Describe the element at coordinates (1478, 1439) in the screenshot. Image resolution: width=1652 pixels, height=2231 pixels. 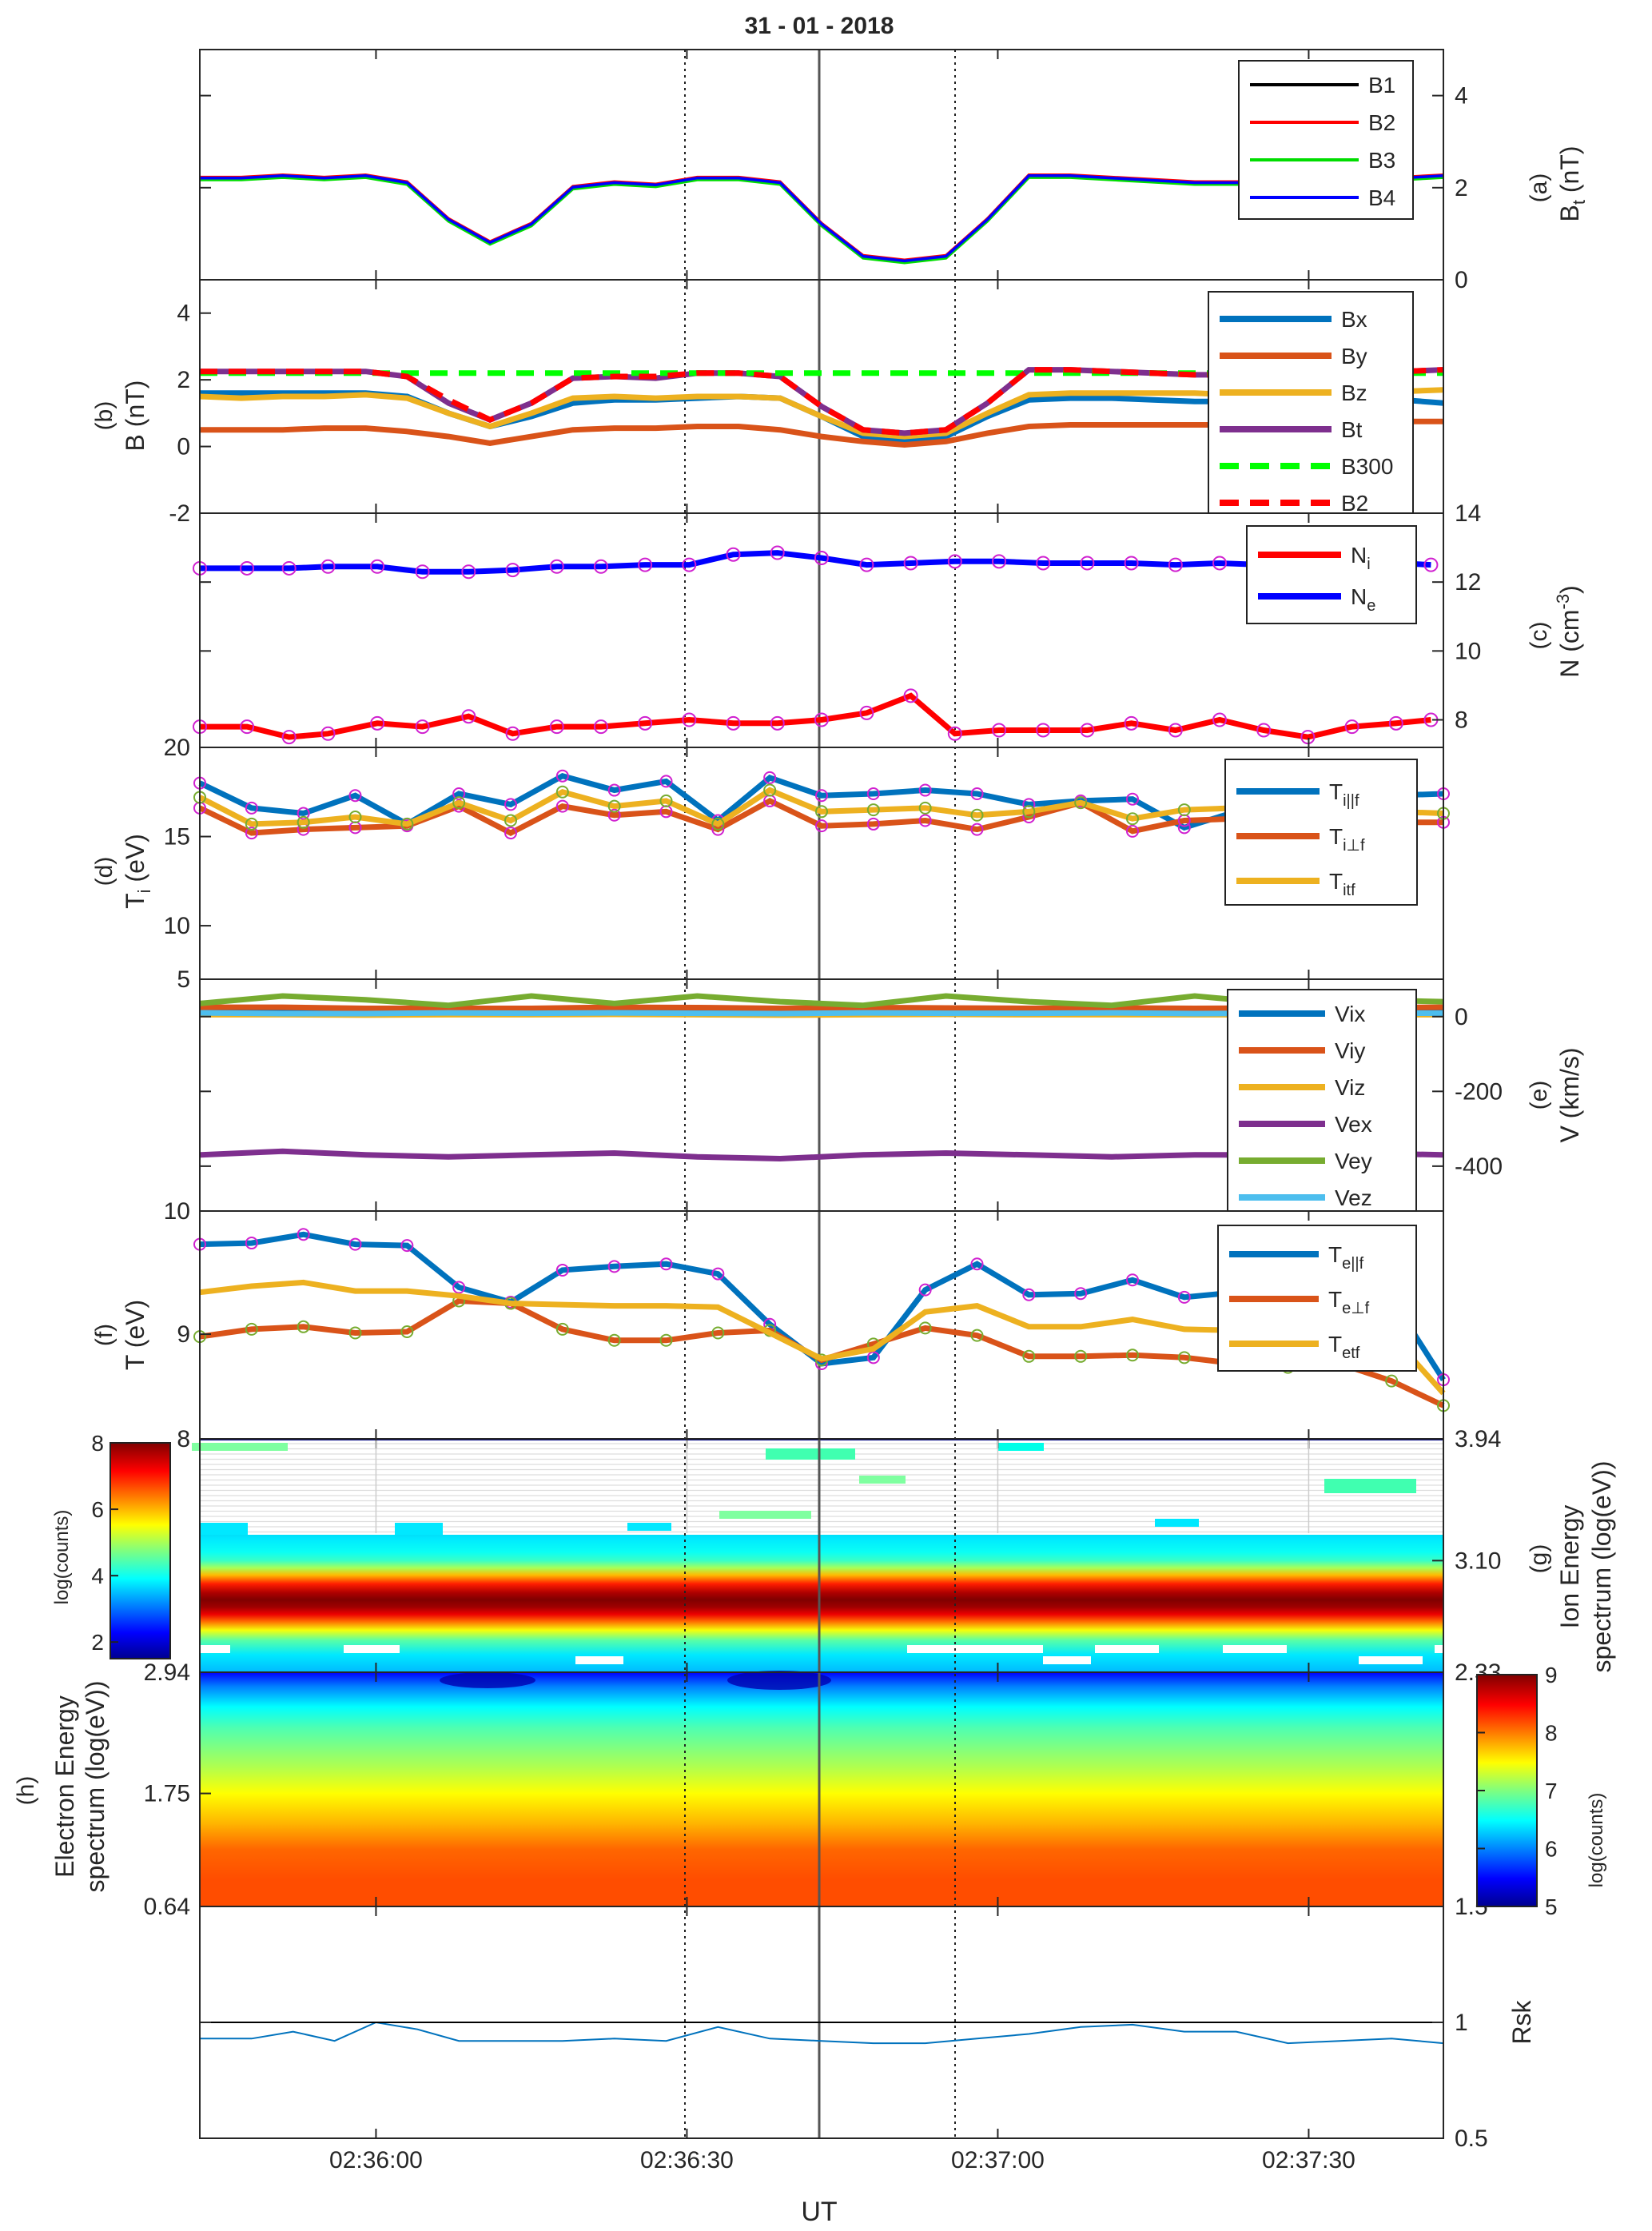
I see `y-tick-label: 3.94` at that location.